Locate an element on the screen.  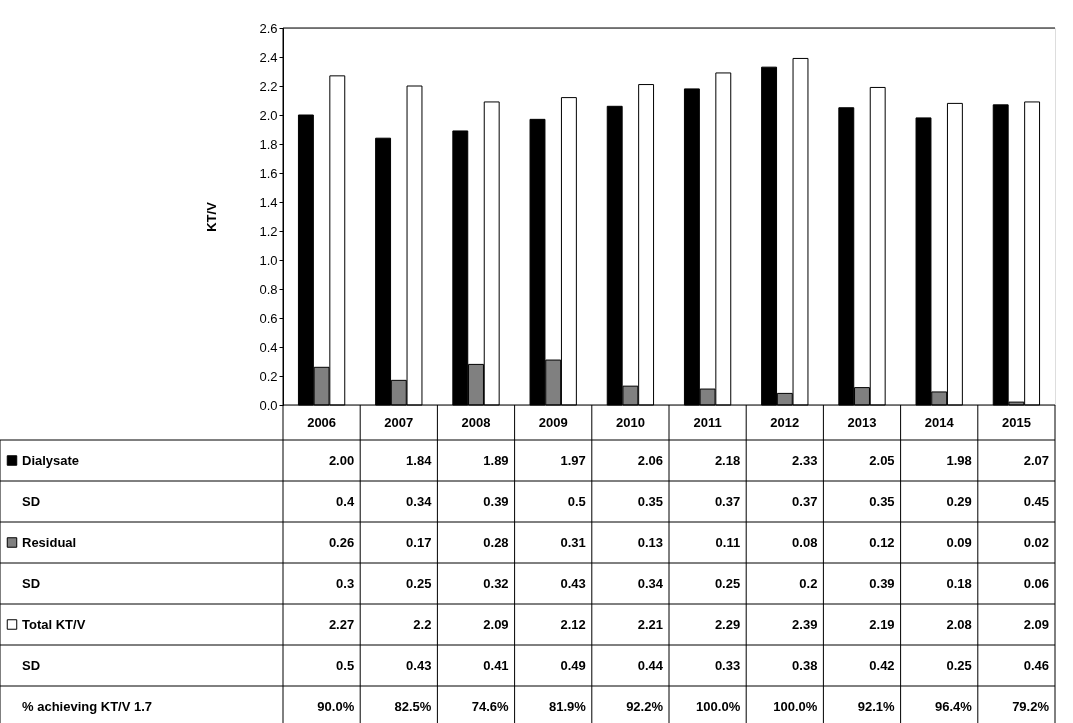
data-label: 0.17 is located at coordinates (419, 542).